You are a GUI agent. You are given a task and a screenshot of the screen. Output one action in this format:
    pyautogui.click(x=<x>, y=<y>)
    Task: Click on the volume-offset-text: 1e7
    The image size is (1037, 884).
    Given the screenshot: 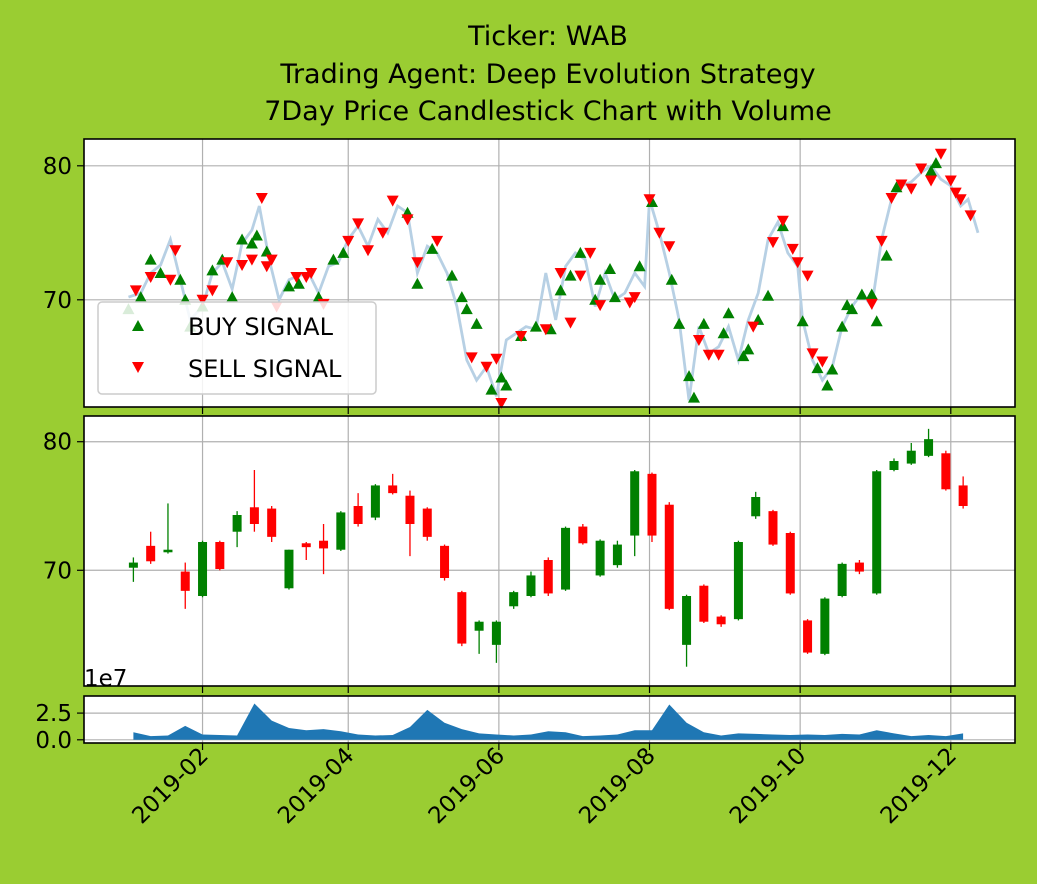 What is the action you would take?
    pyautogui.click(x=105, y=679)
    